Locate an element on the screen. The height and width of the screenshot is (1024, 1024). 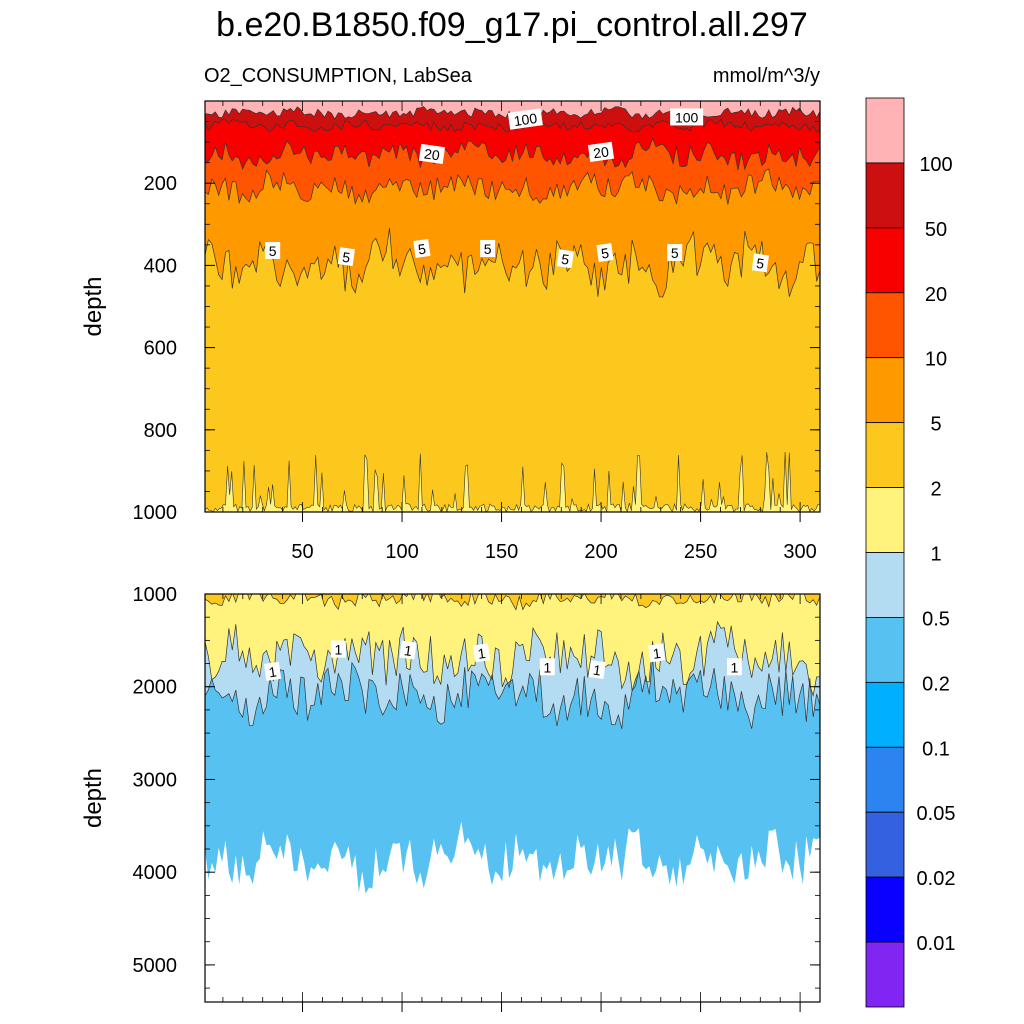
chart-subtitle-variable: O2_CONSUMPTION, LabSea is located at coordinates (338, 76).